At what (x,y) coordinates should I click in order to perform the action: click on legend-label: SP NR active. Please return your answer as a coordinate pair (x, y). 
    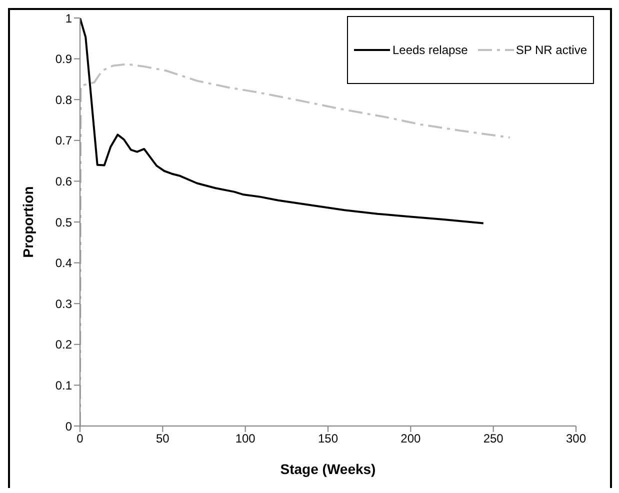
    Looking at the image, I should click on (551, 50).